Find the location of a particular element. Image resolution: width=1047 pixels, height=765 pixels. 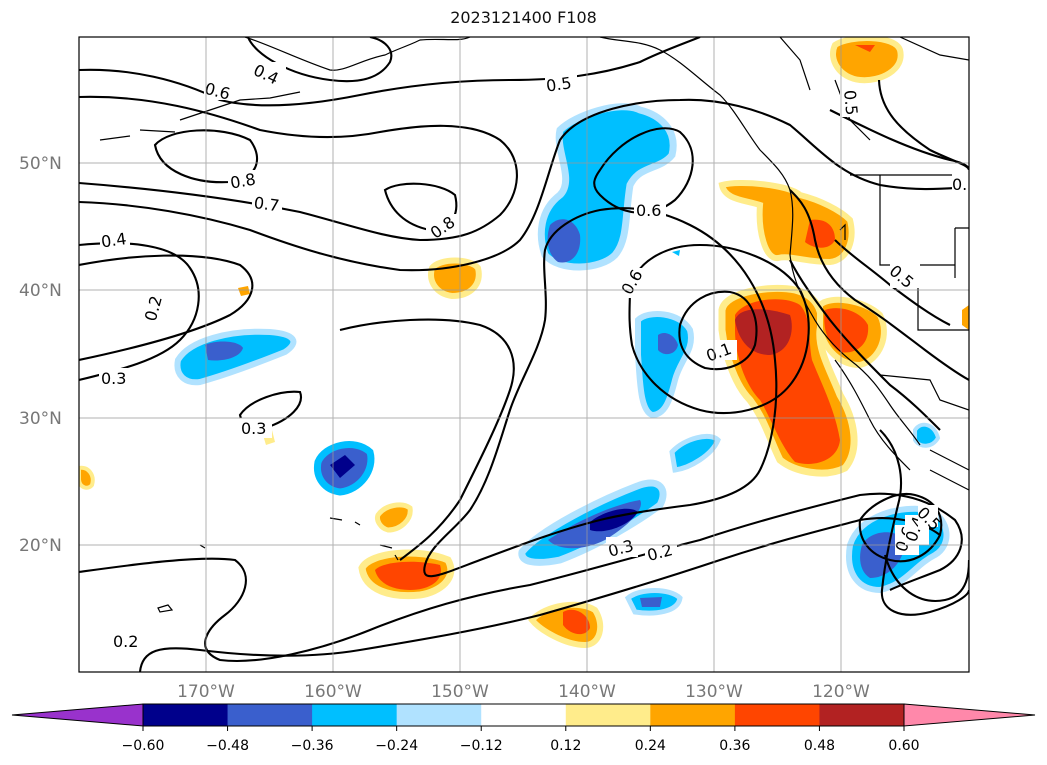

contour-label: 0.6 is located at coordinates (648, 210).